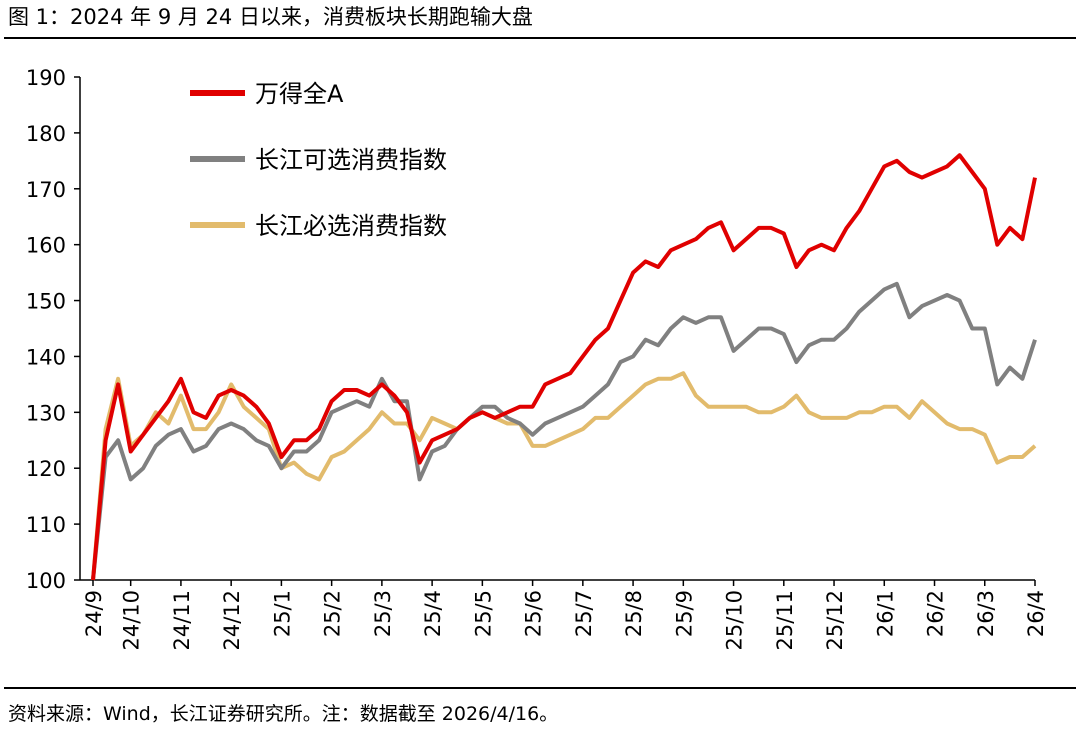 This screenshot has height=743, width=1080. Describe the element at coordinates (885, 613) in the screenshot. I see `x-tick-label: 26/1` at that location.